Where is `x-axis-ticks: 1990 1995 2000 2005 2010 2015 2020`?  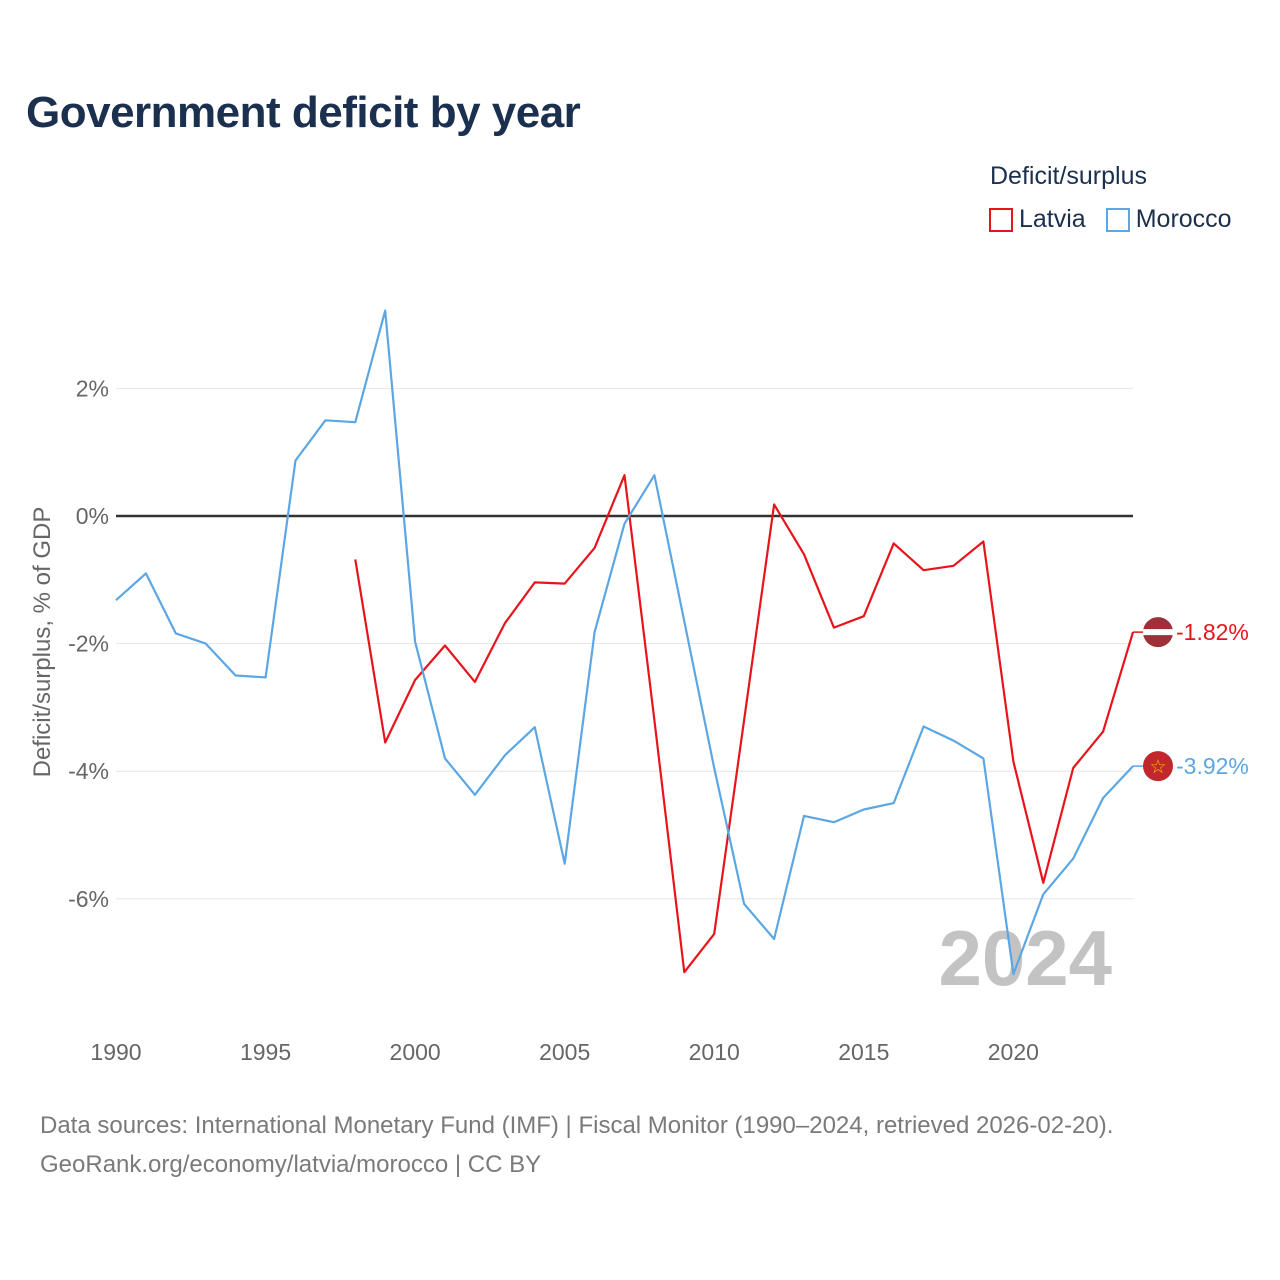
x-axis-ticks: 1990 1995 2000 2005 2010 2015 2020 is located at coordinates (564, 1052).